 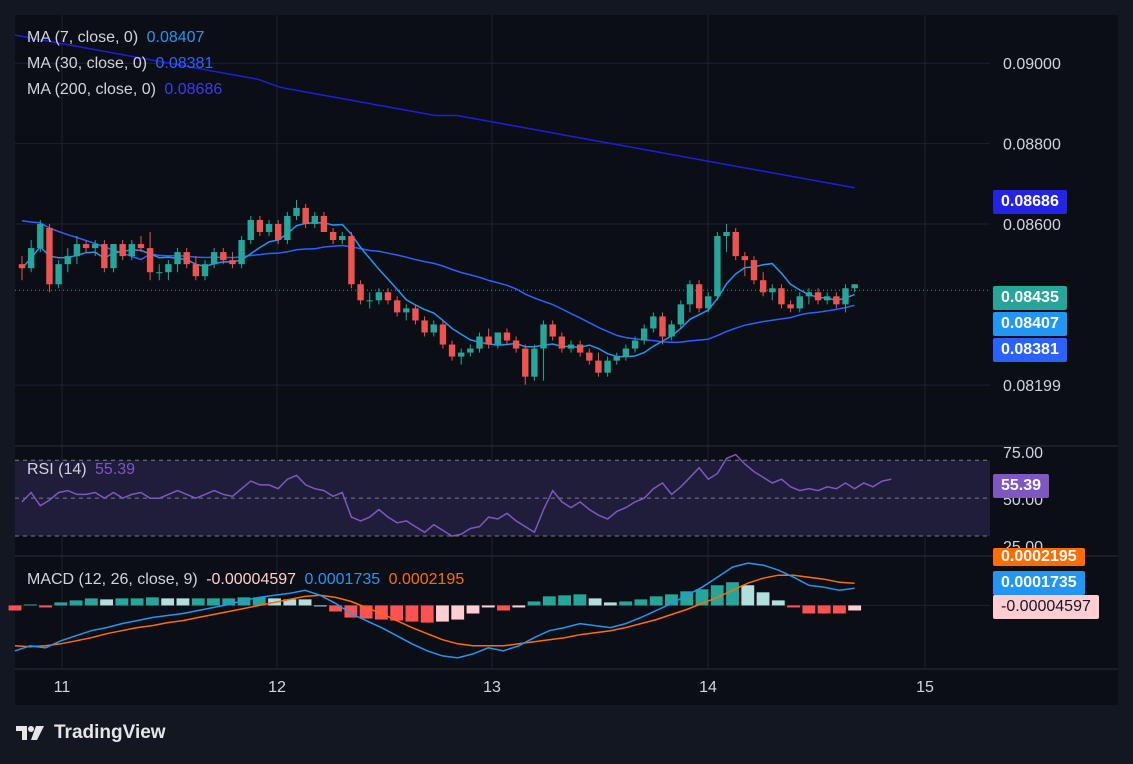 What do you see at coordinates (91, 733) in the screenshot?
I see `tradingview-brand: TradingView` at bounding box center [91, 733].